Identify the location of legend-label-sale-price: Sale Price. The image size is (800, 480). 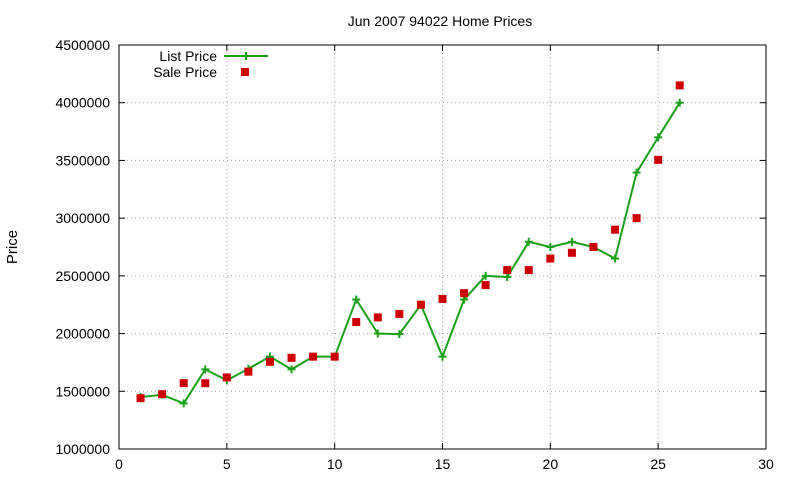
(185, 72).